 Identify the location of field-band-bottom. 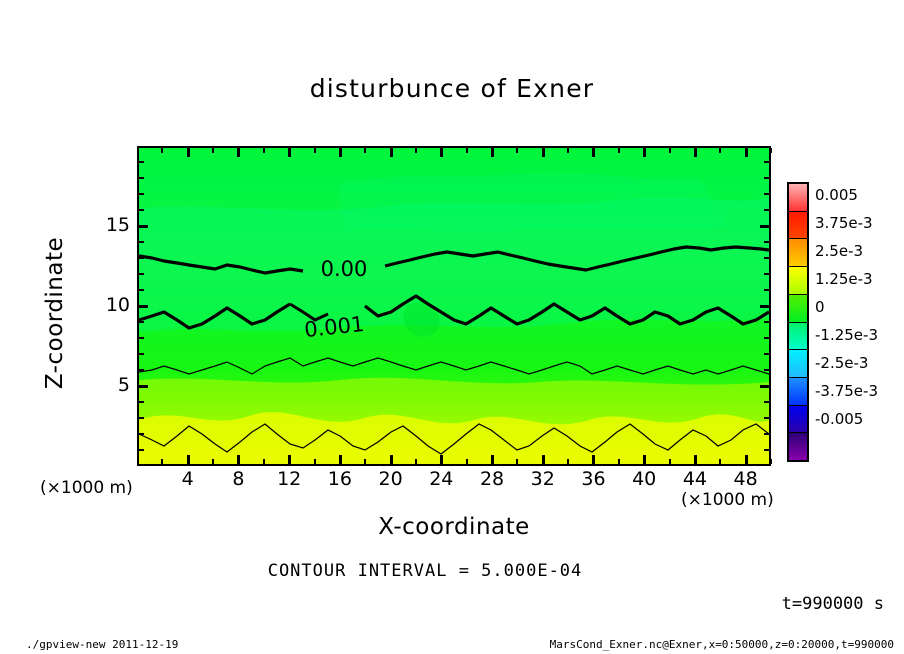
(454, 438).